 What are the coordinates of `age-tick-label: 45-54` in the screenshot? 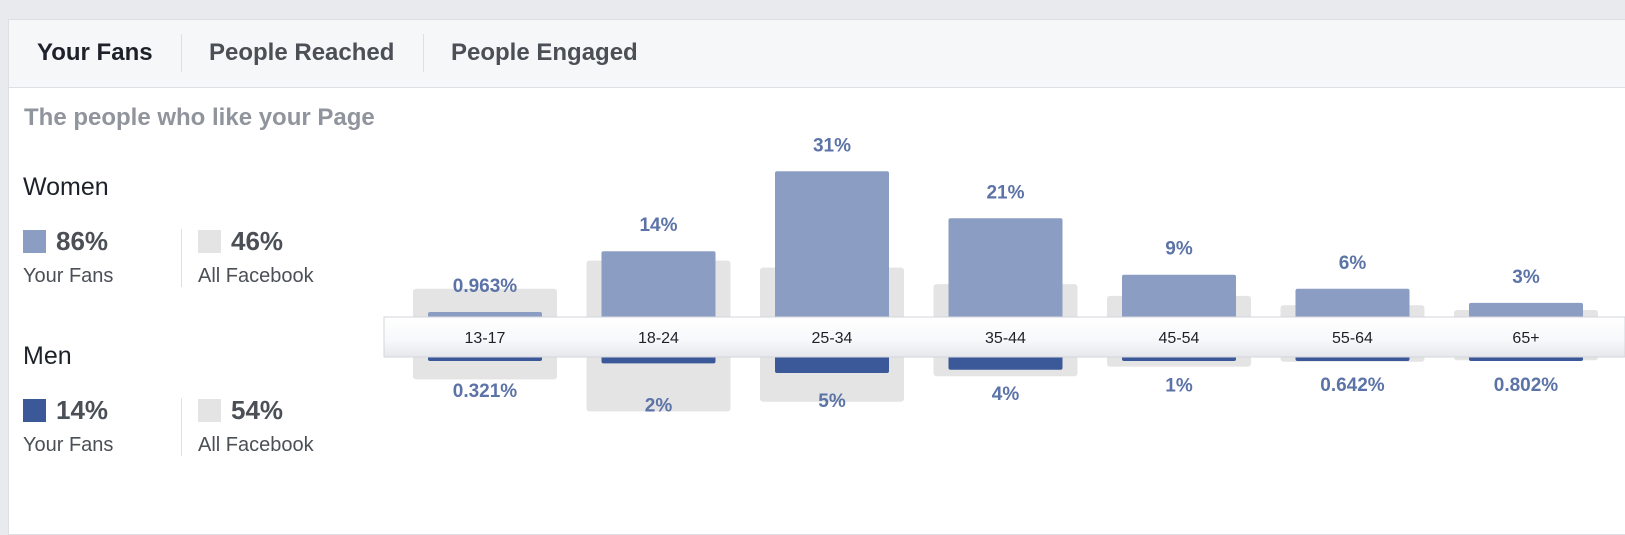 It's located at (1179, 338).